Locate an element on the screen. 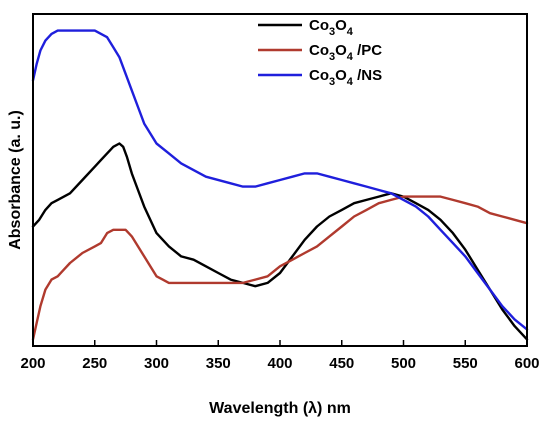 The height and width of the screenshot is (425, 550). legend-label-0: Co3O4 is located at coordinates (331, 27).